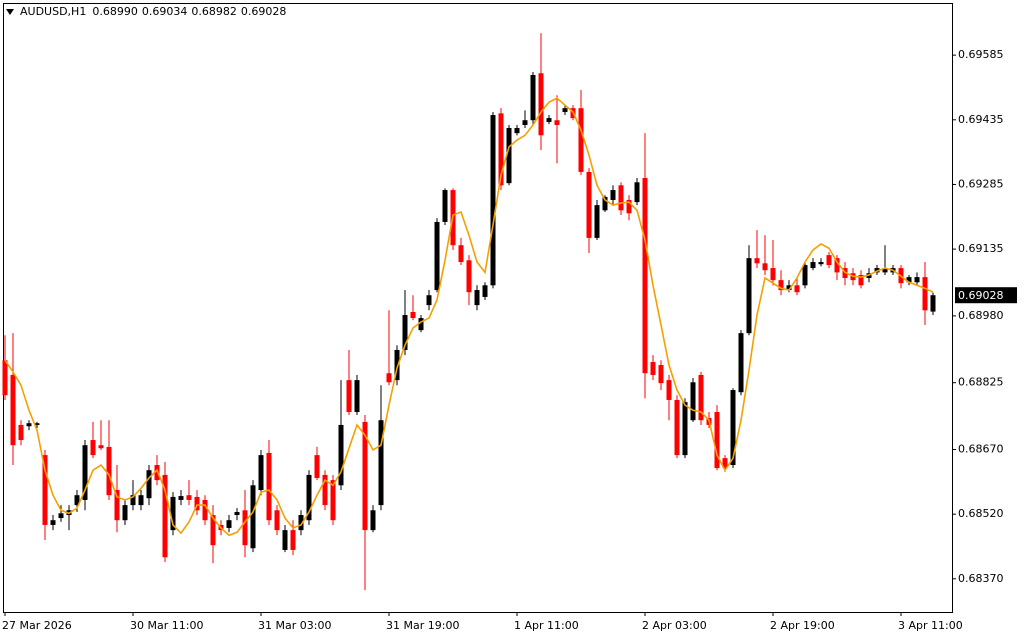  I want to click on y-tick-label: 0.69285, so click(981, 183).